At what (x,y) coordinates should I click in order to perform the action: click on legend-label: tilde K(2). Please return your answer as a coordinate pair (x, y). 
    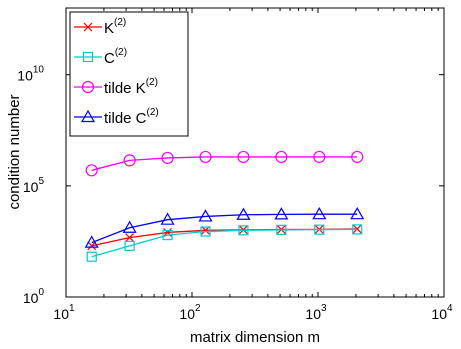
    Looking at the image, I should click on (131, 87).